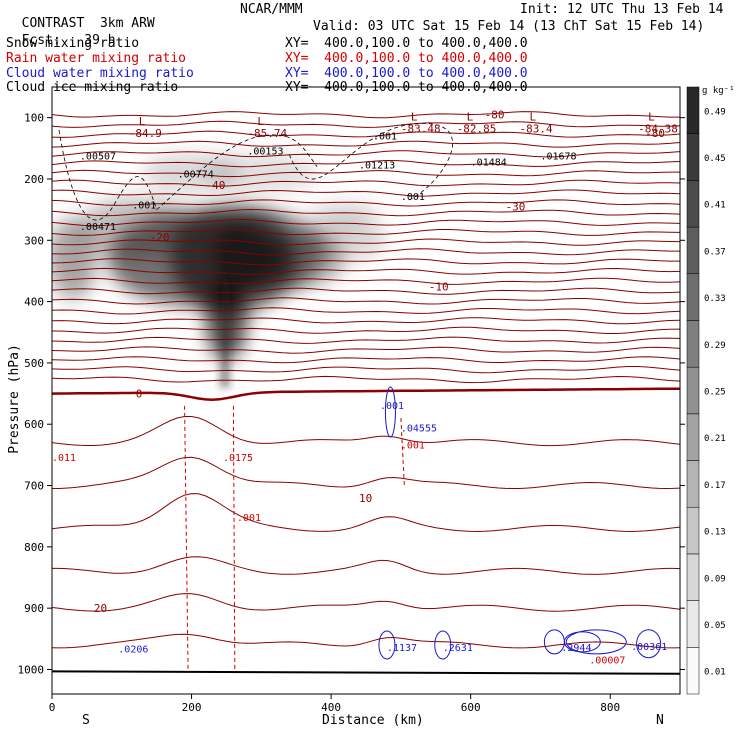 This screenshot has height=740, width=740. I want to click on snow-shade-shaft, so click(224, 314).